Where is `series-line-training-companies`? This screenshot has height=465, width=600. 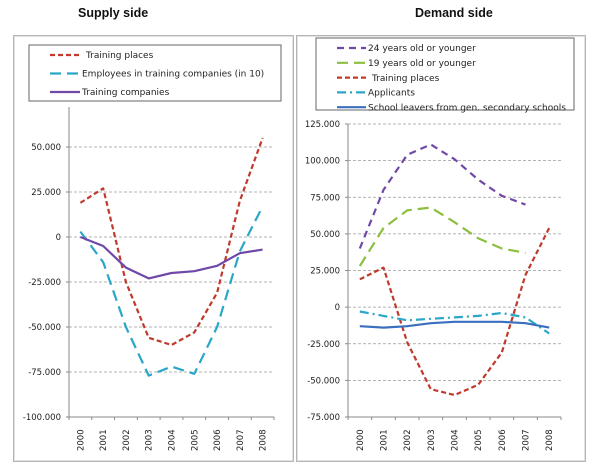 series-line-training-companies is located at coordinates (171, 257).